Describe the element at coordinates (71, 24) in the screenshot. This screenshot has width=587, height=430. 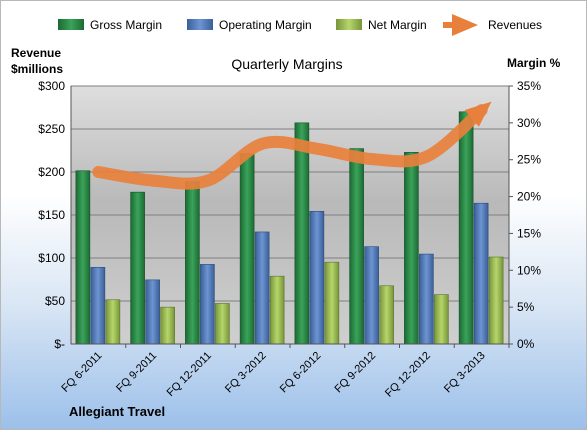
I see `legend-swatch-gross-margin` at that location.